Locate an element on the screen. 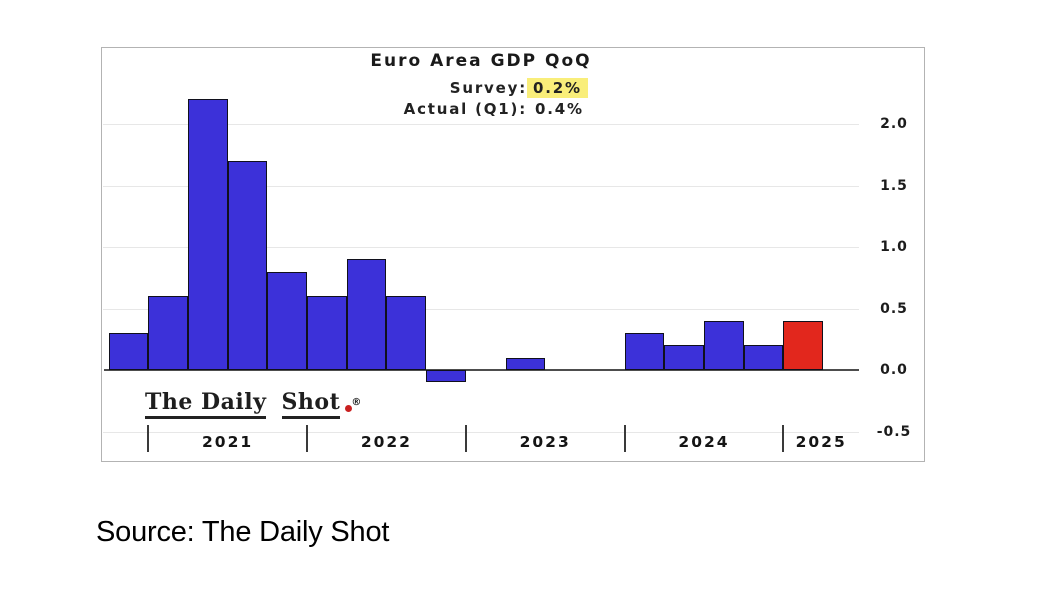 This screenshot has height=598, width=1042. bar-2021-q1 is located at coordinates (168, 333).